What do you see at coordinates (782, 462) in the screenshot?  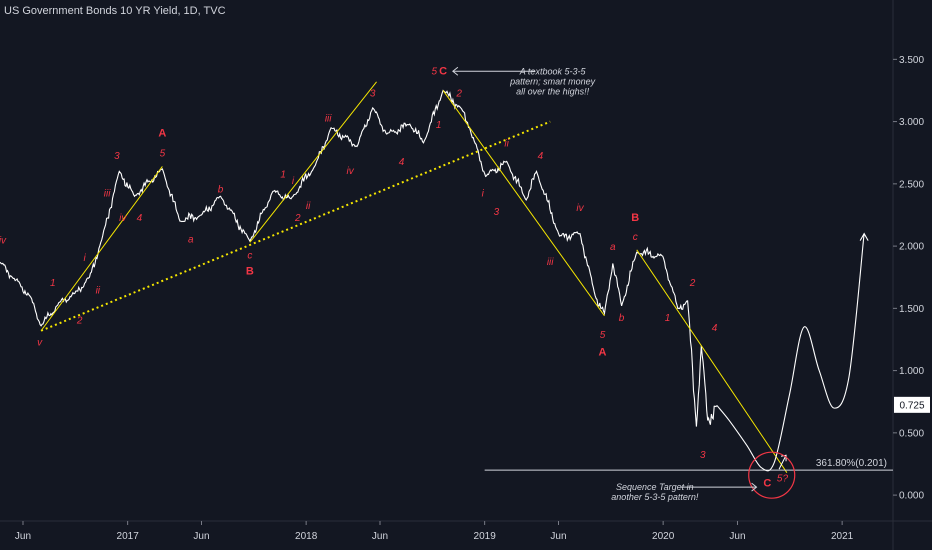 I see `target-up-arrow` at bounding box center [782, 462].